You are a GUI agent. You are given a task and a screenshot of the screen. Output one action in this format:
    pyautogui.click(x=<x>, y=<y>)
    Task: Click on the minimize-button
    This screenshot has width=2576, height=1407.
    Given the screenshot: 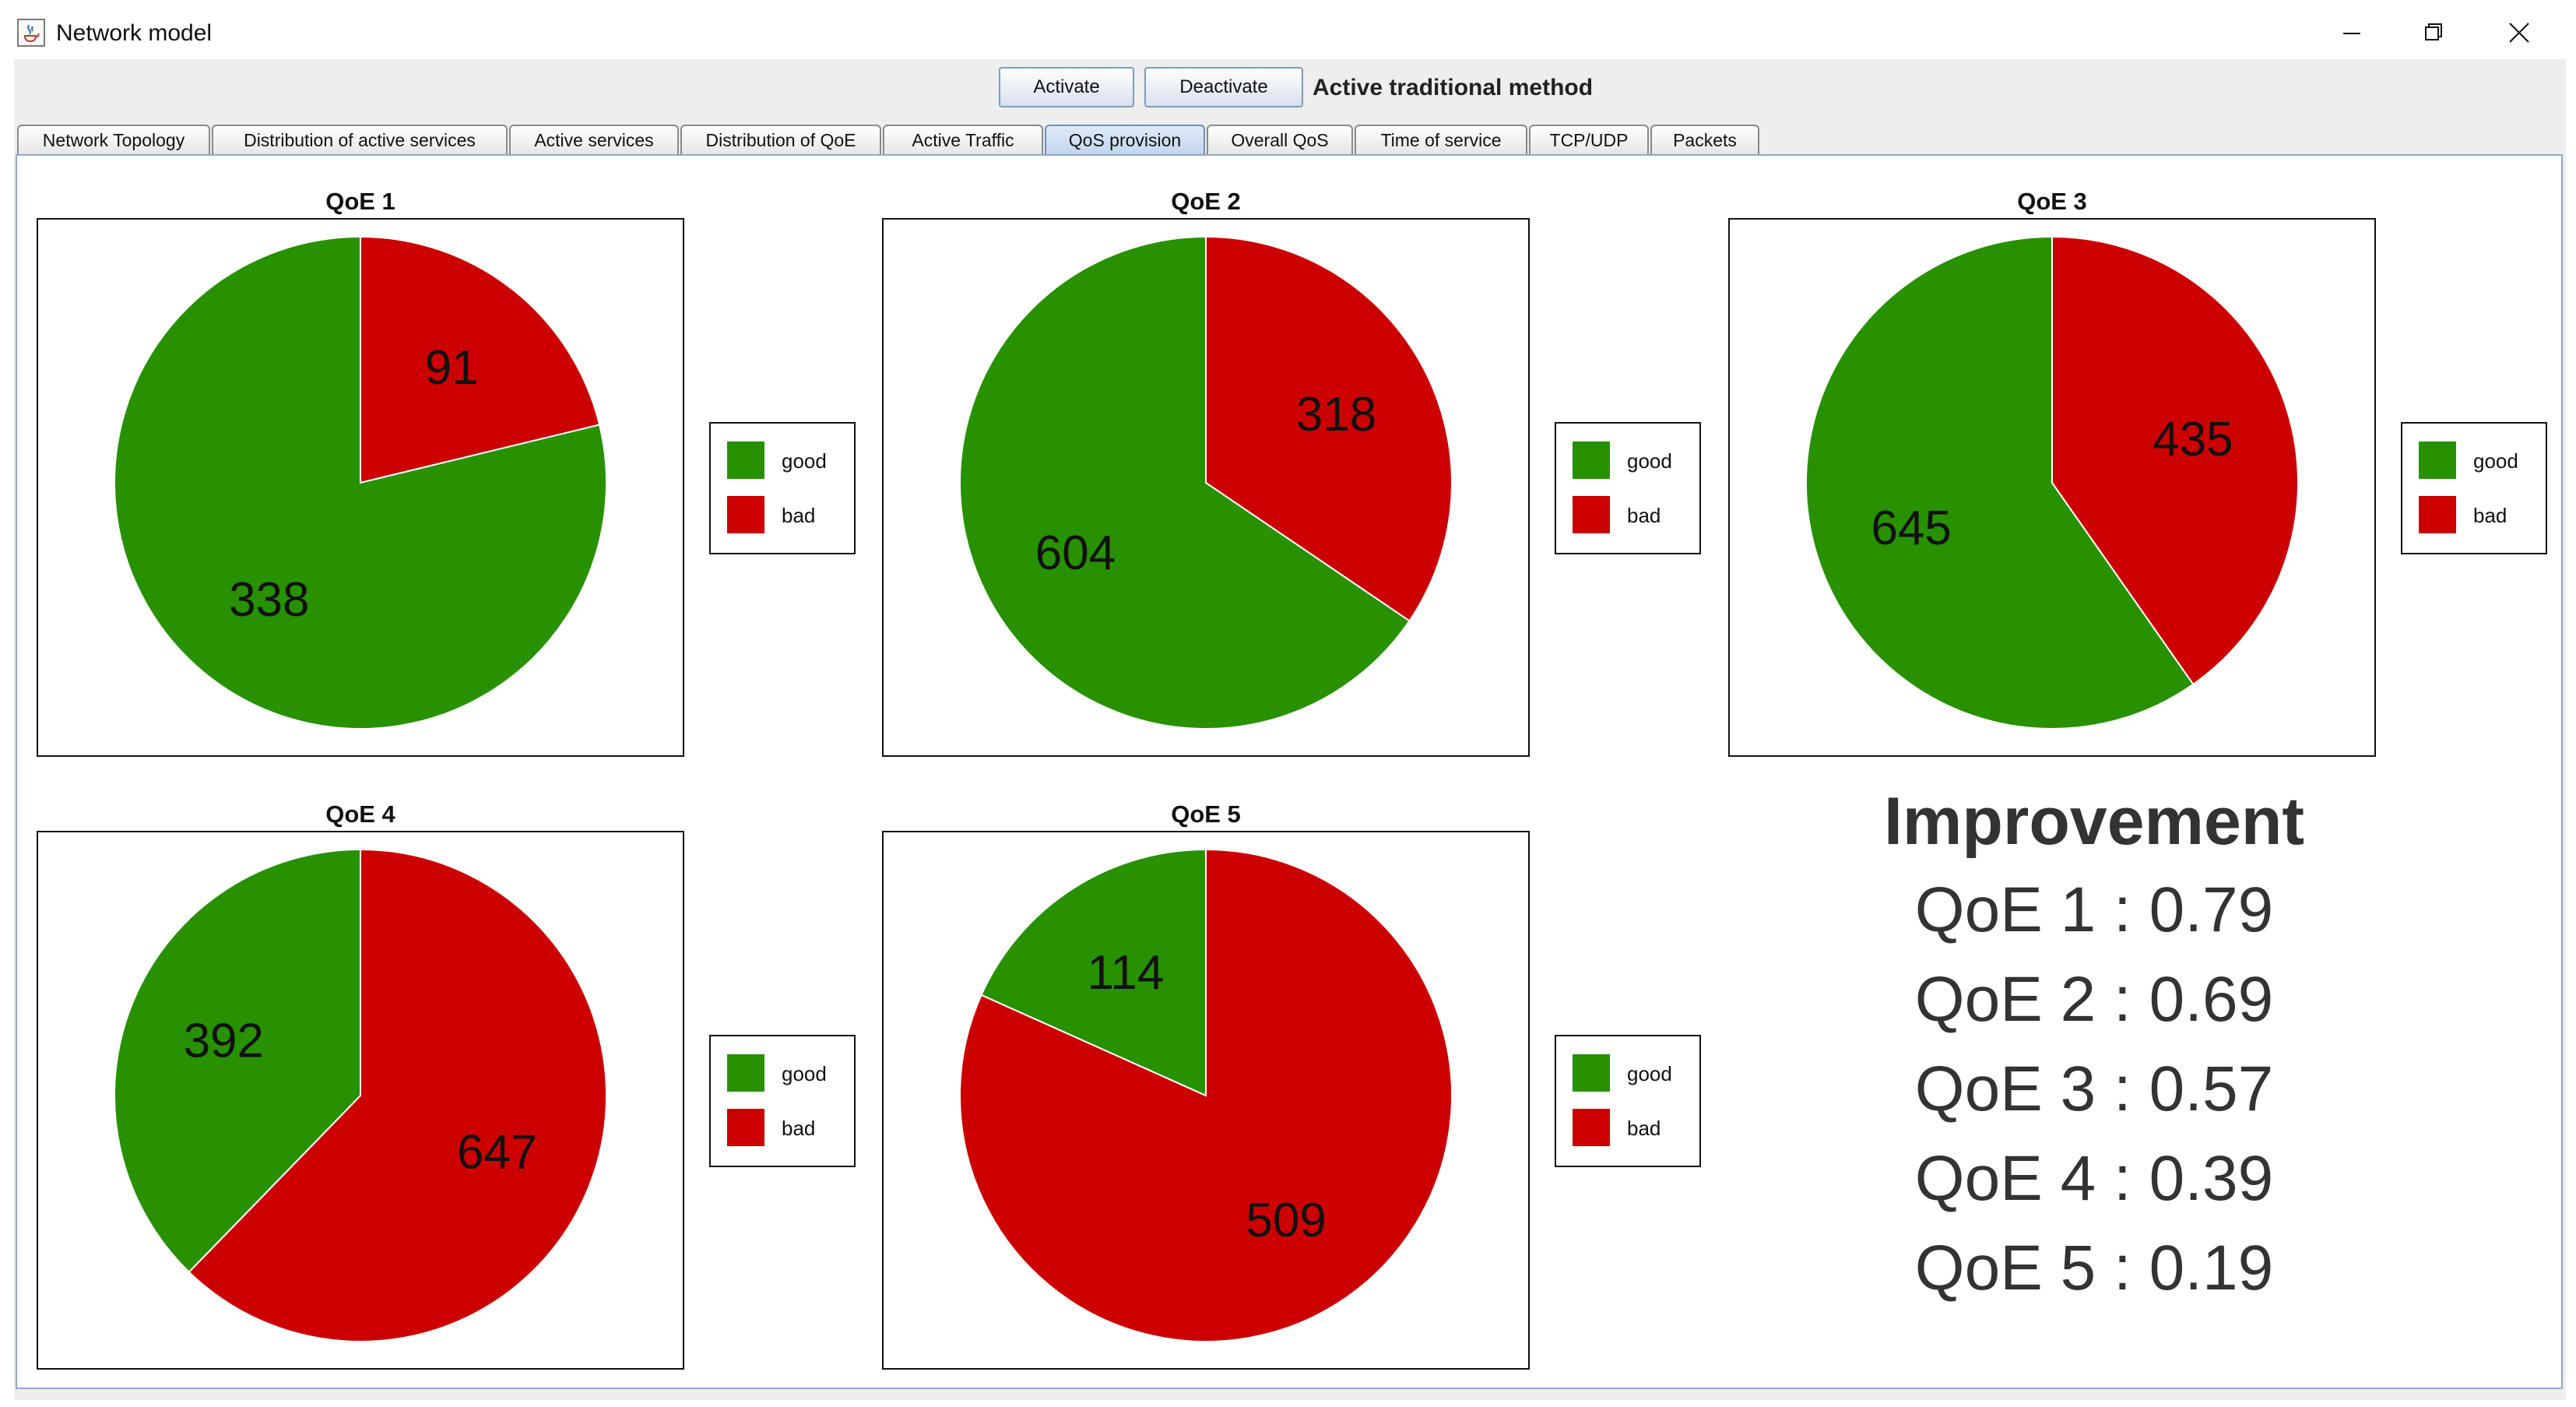 What is the action you would take?
    pyautogui.click(x=2351, y=32)
    